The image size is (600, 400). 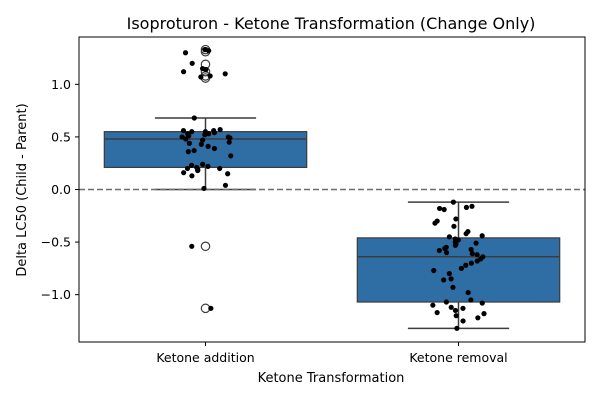 I want to click on y-tick-label: −1.0, so click(x=56, y=294).